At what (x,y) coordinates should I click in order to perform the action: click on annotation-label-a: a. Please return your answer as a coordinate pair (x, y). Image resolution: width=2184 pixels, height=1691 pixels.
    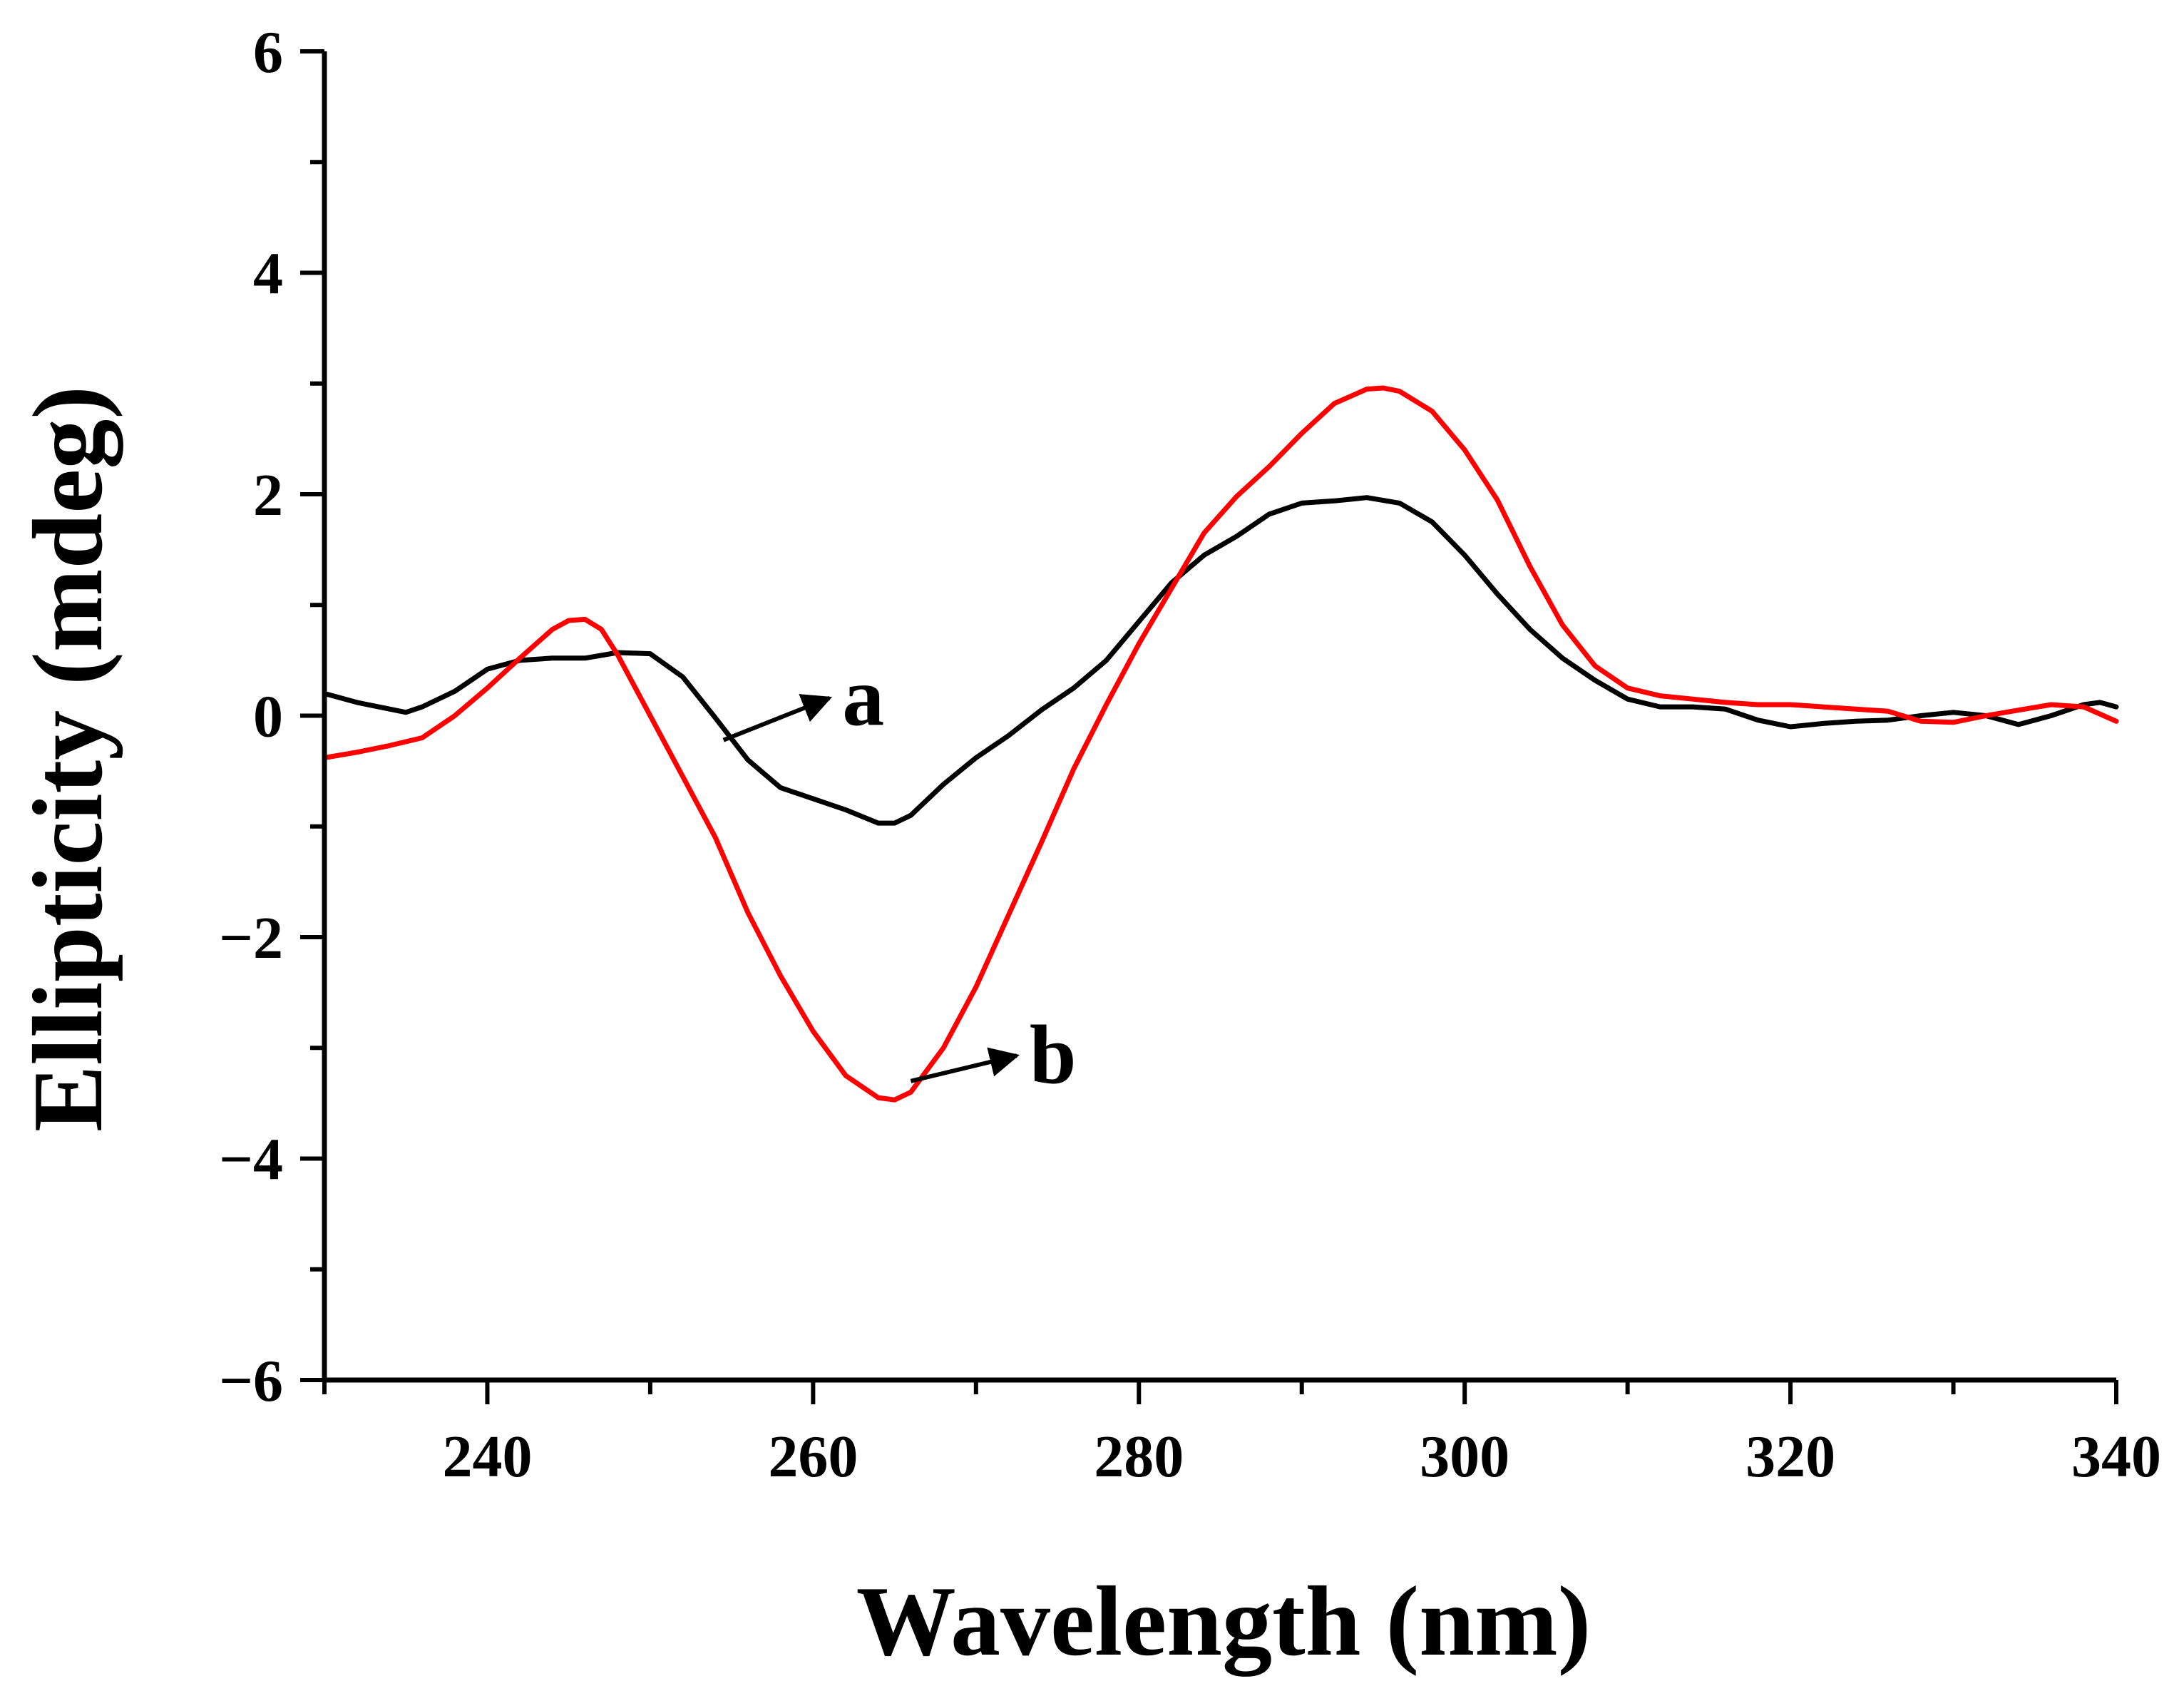
    Looking at the image, I should click on (863, 697).